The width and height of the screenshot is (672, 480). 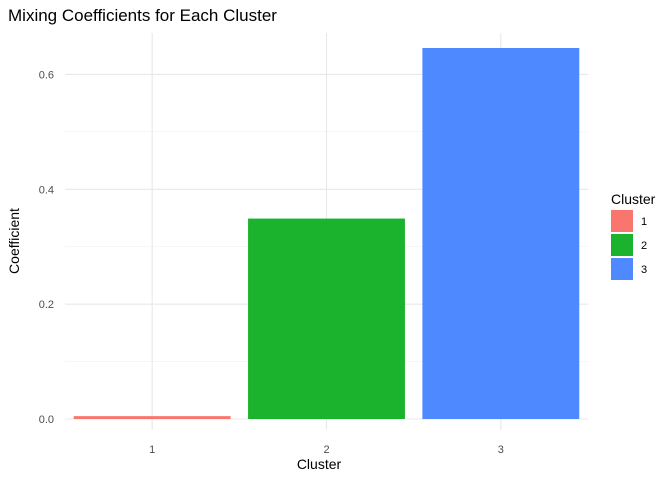 What do you see at coordinates (142, 15) in the screenshot?
I see `chart-title: Mixing Coefficients for Each Cluster` at bounding box center [142, 15].